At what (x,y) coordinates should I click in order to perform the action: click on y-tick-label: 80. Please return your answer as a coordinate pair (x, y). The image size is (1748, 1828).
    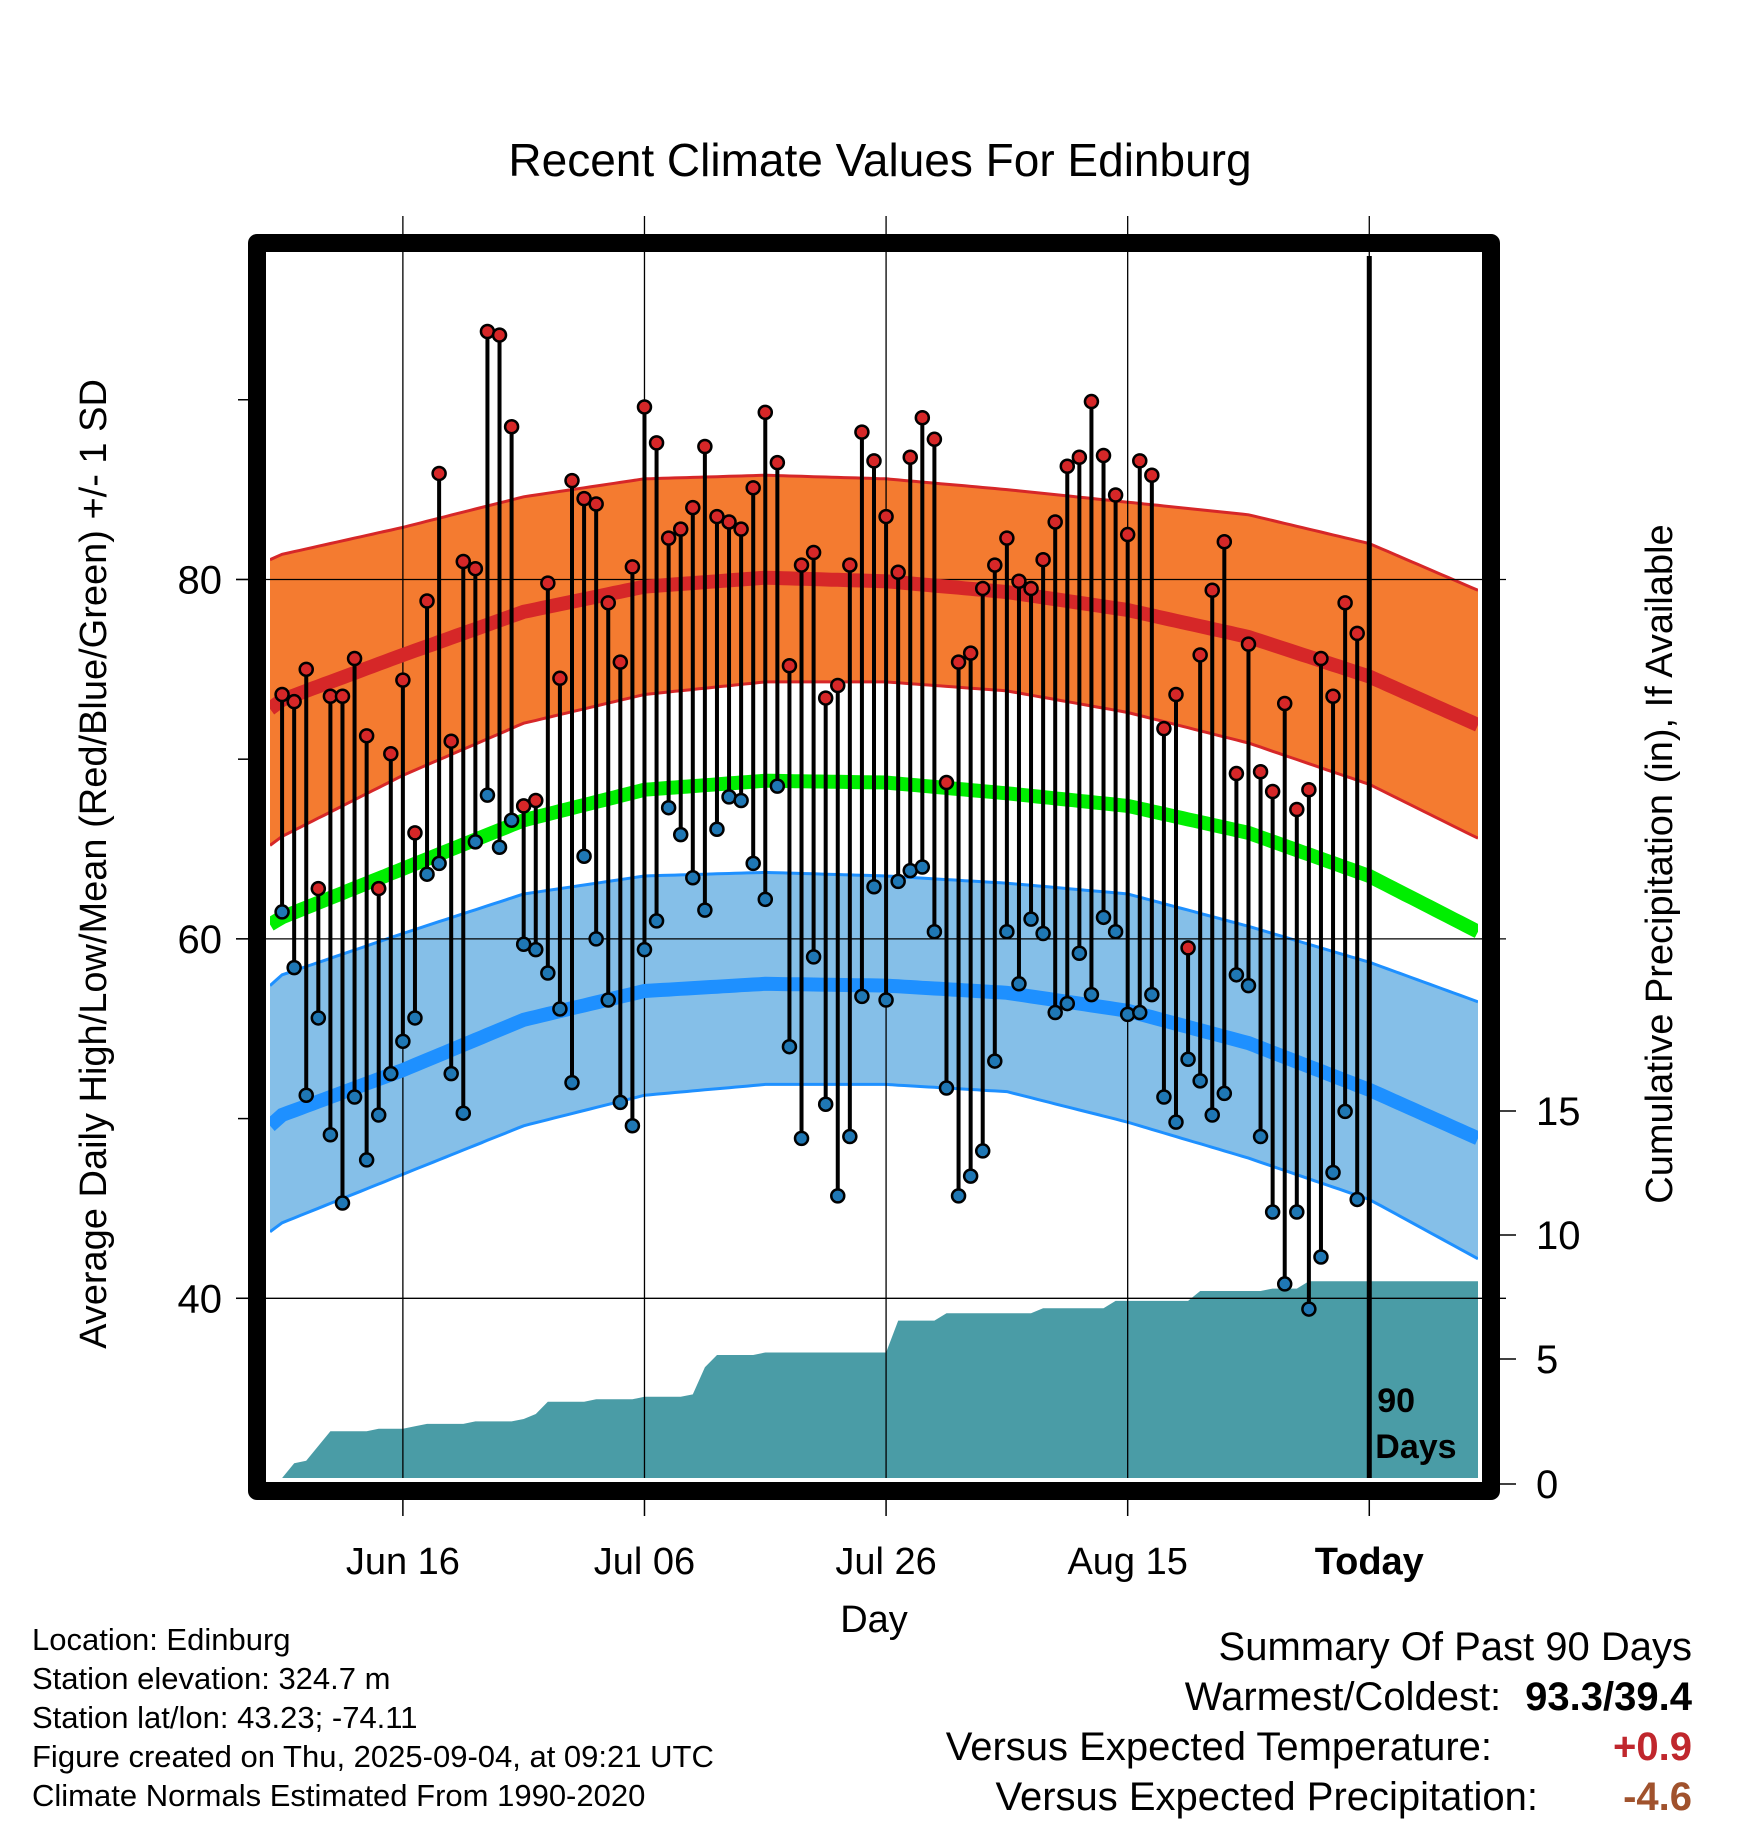
    Looking at the image, I should click on (200, 580).